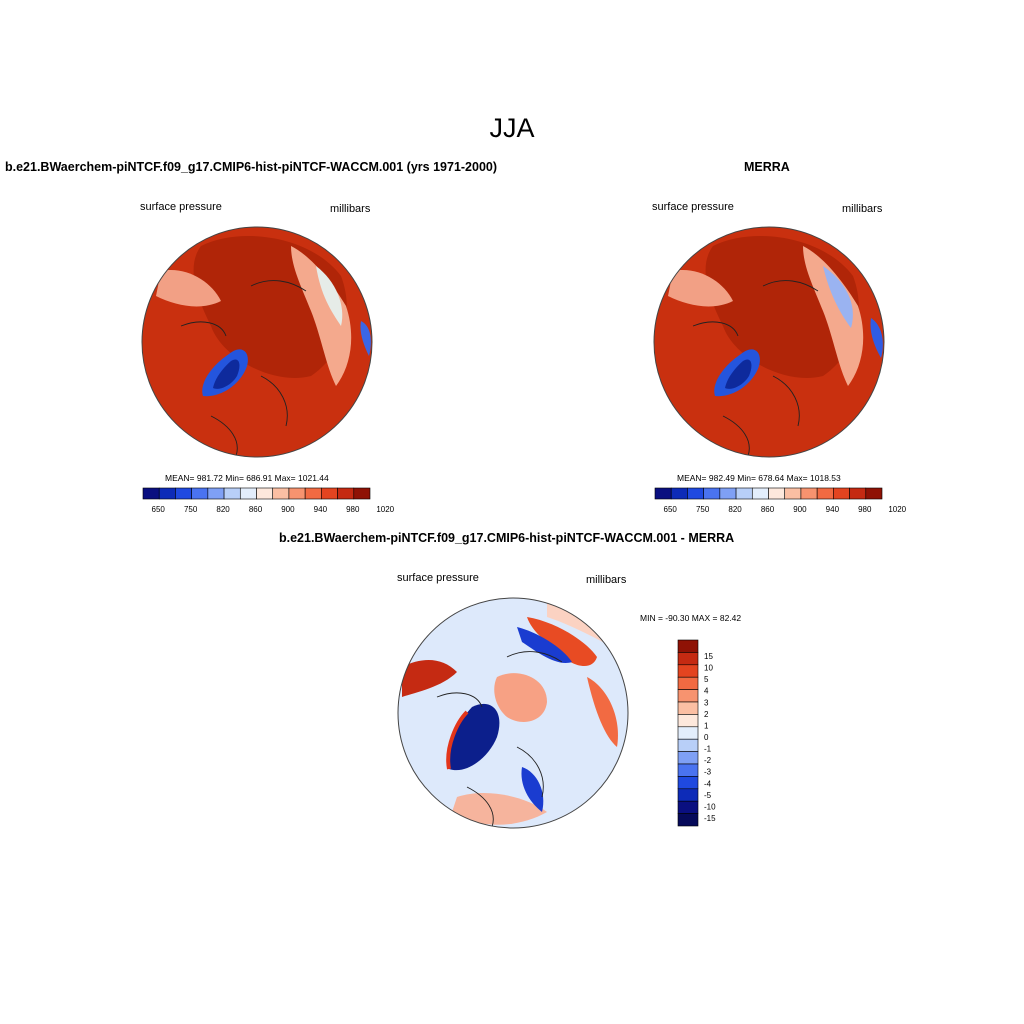  What do you see at coordinates (329, 296) in the screenshot?
I see `panel1-asia-mountains` at bounding box center [329, 296].